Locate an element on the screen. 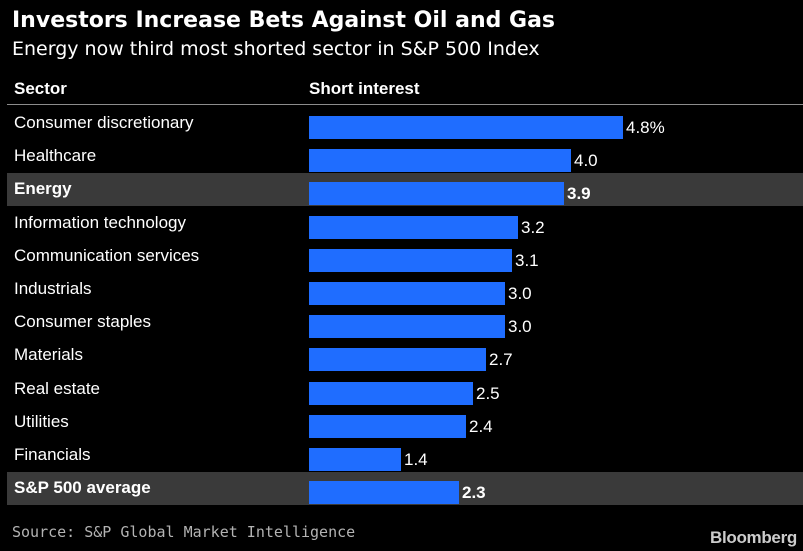 This screenshot has height=551, width=803. source-note: Source: S&P Global Market Intelligence is located at coordinates (184, 532).